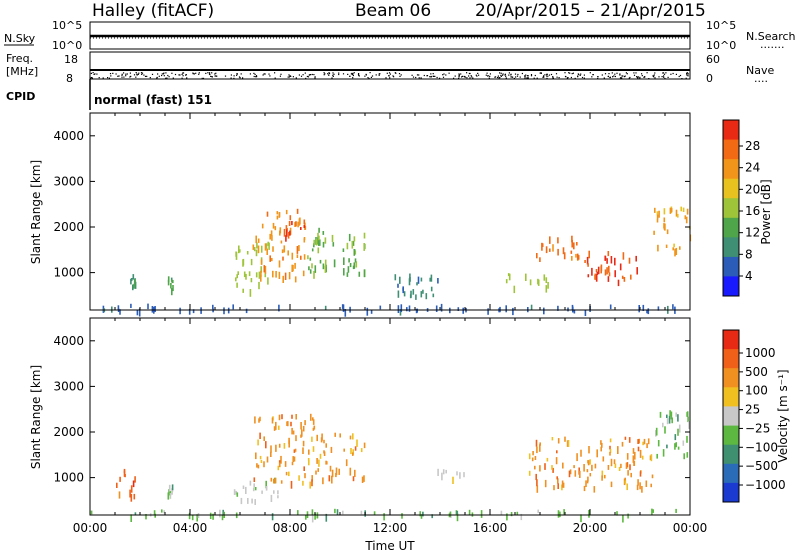 The height and width of the screenshot is (554, 800). Describe the element at coordinates (69, 78) in the screenshot. I see `freq-tick-bottom: 8` at that location.